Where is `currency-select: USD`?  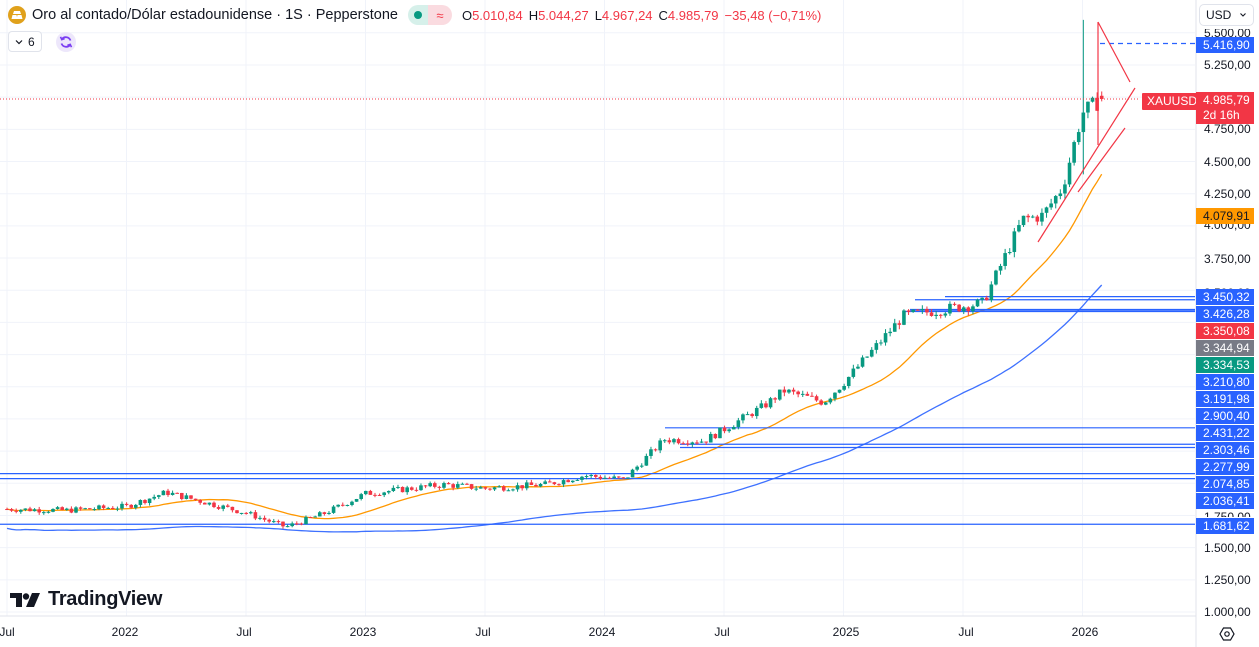 currency-select: USD is located at coordinates (1226, 15).